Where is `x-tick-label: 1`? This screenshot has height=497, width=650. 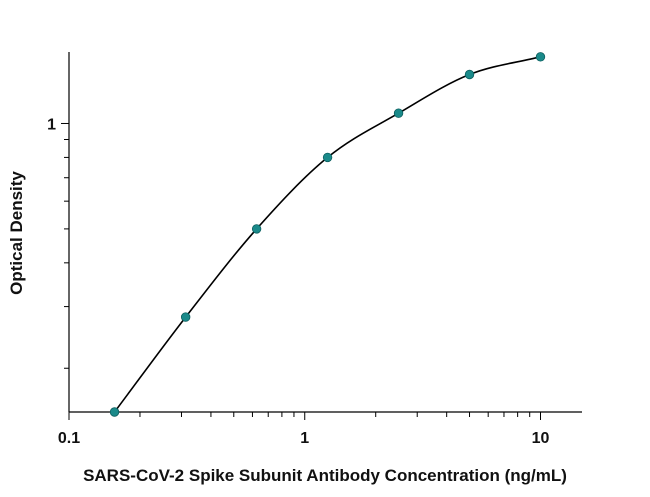 x-tick-label: 1 is located at coordinates (304, 438).